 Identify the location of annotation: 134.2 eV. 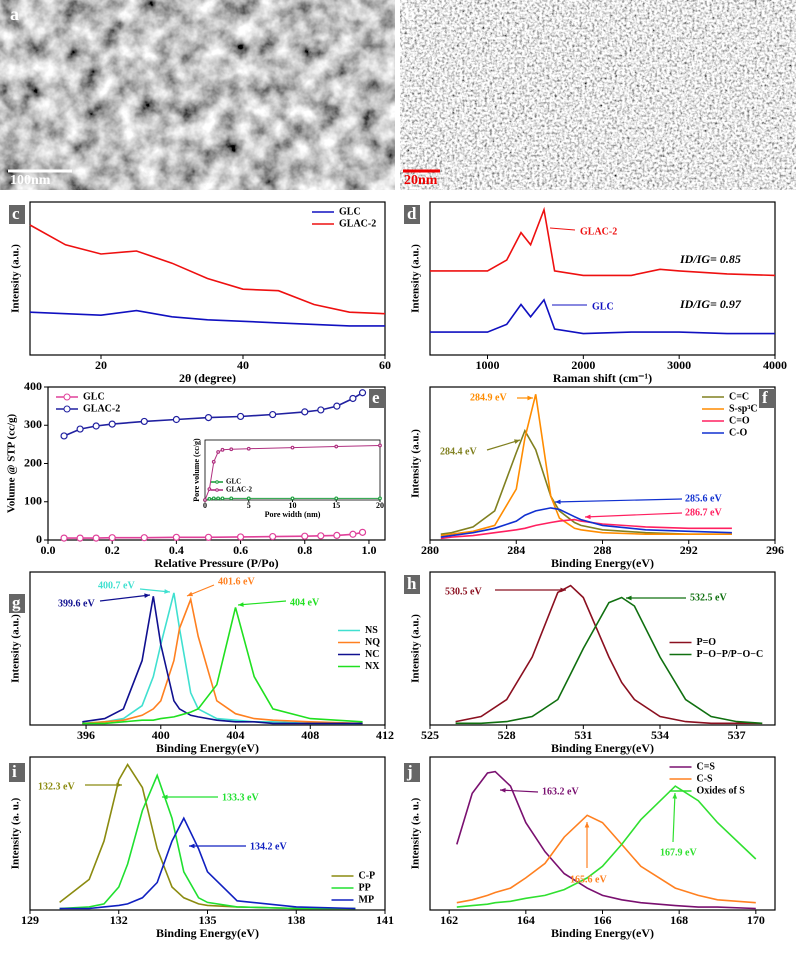
(268, 846).